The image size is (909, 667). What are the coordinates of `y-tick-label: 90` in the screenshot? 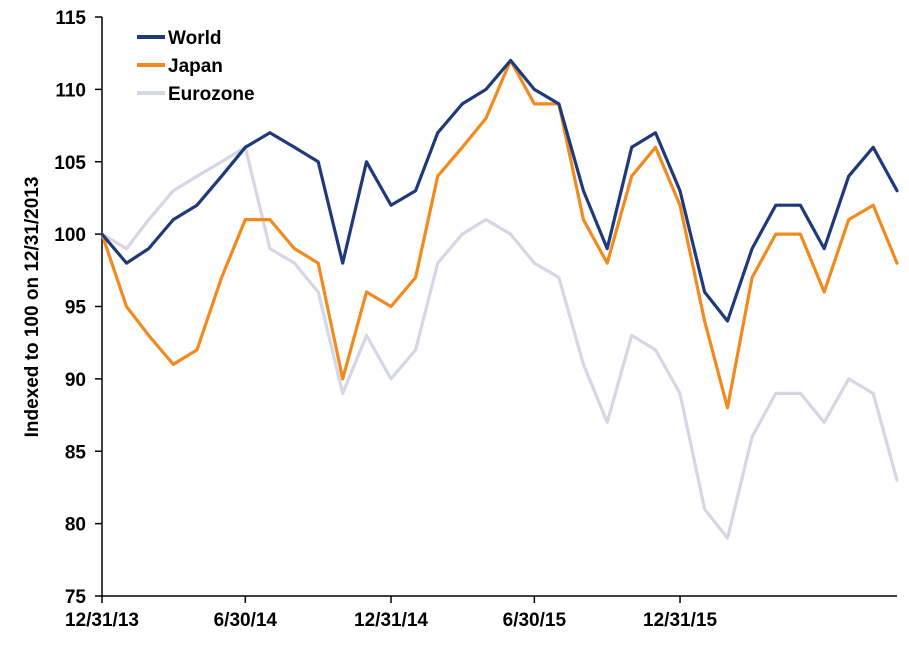 It's located at (75, 380).